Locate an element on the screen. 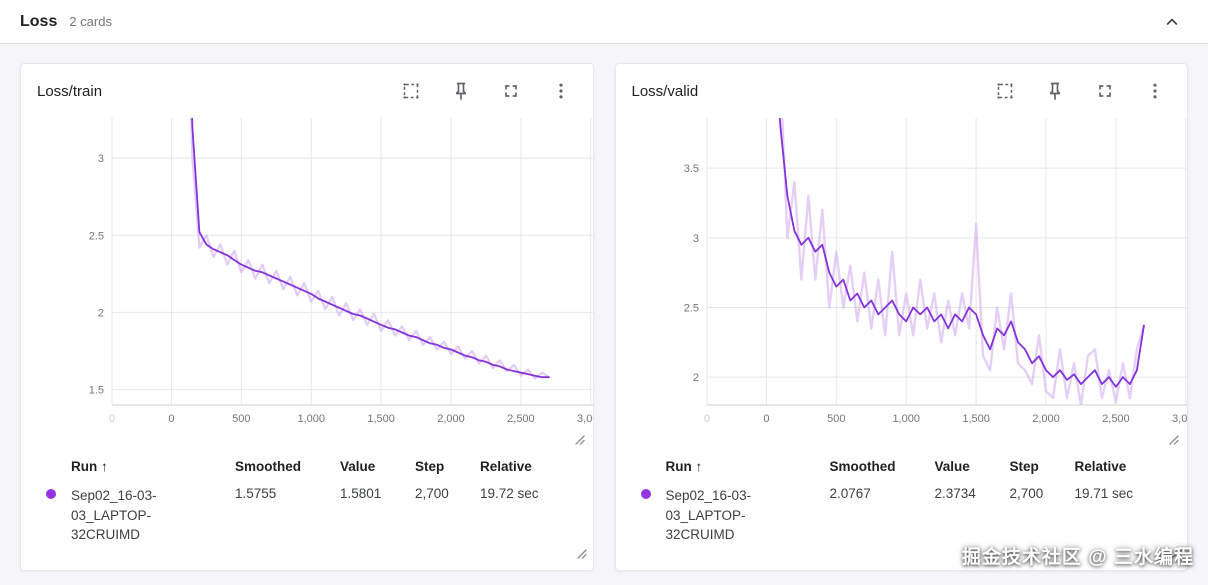 This screenshot has height=585, width=1208. relative-value: 19.71 sec is located at coordinates (1104, 493).